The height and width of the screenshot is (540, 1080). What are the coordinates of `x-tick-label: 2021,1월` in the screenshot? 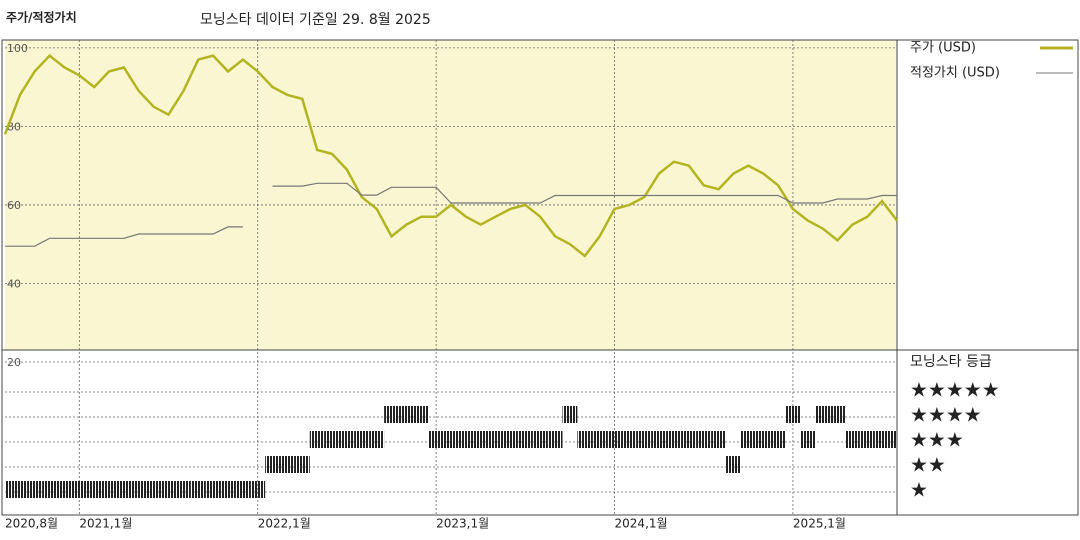 It's located at (105, 524).